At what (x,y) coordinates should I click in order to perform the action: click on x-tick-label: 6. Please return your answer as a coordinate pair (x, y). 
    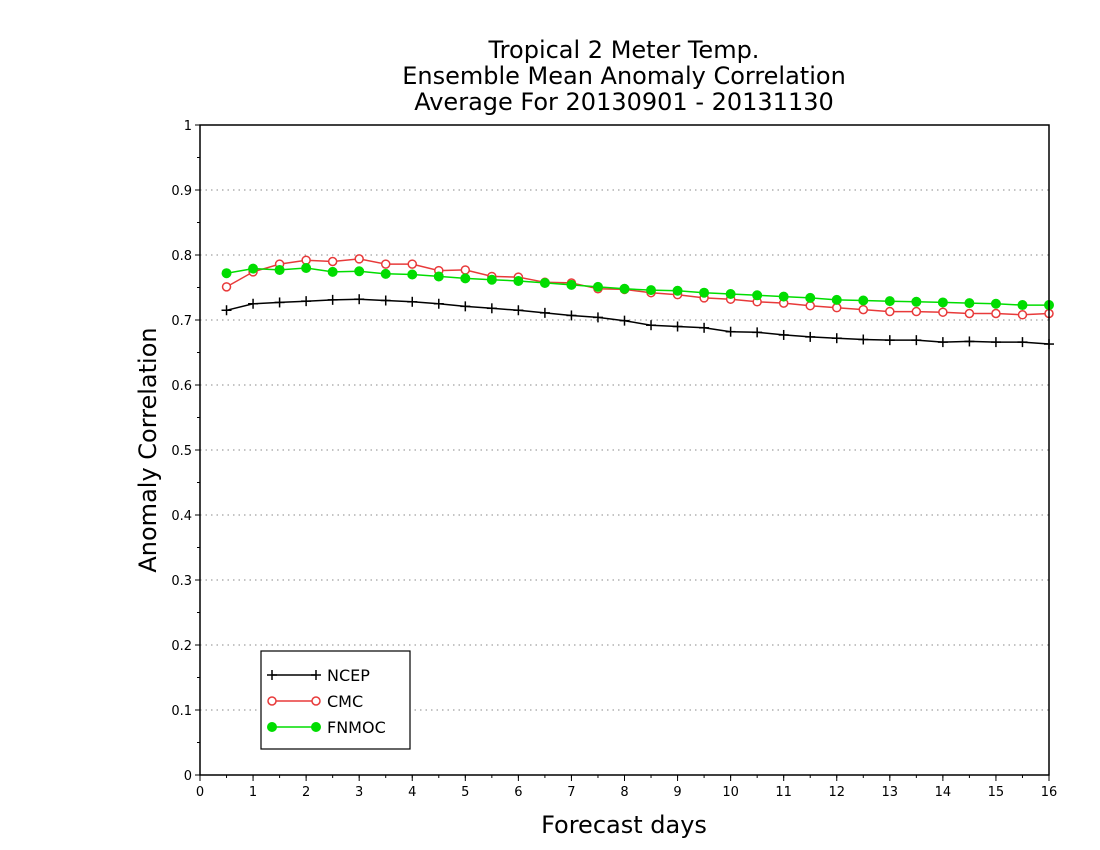
    Looking at the image, I should click on (518, 792).